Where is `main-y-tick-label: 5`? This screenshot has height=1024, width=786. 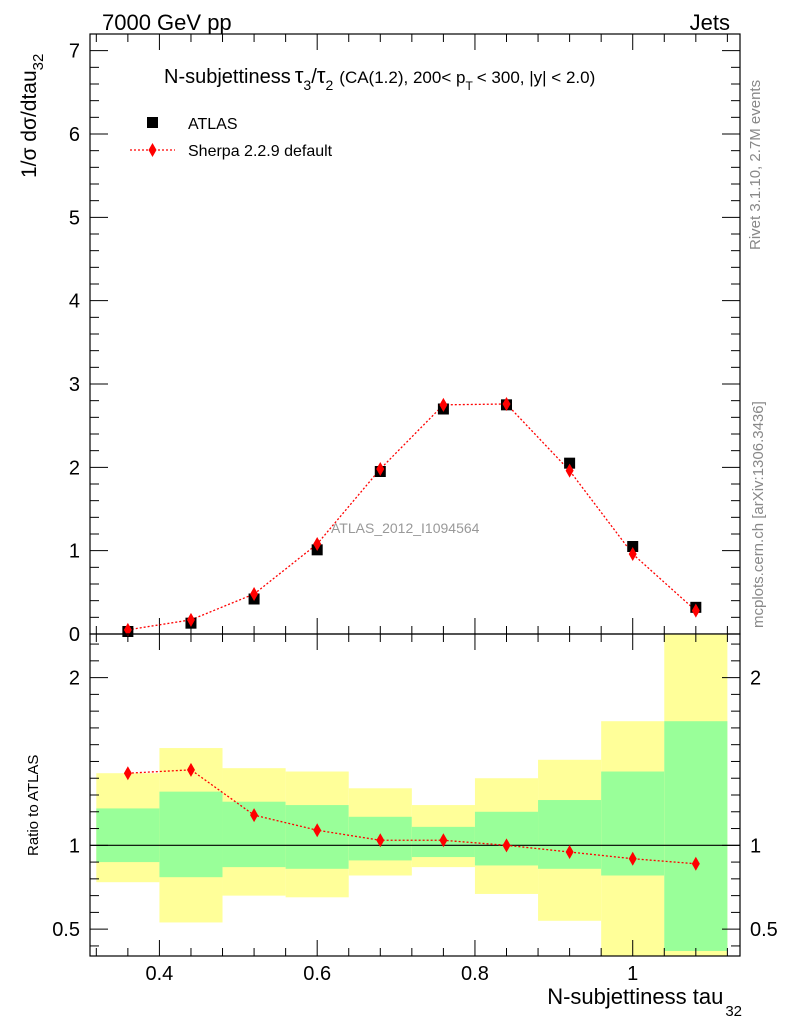
main-y-tick-label: 5 is located at coordinates (74, 218).